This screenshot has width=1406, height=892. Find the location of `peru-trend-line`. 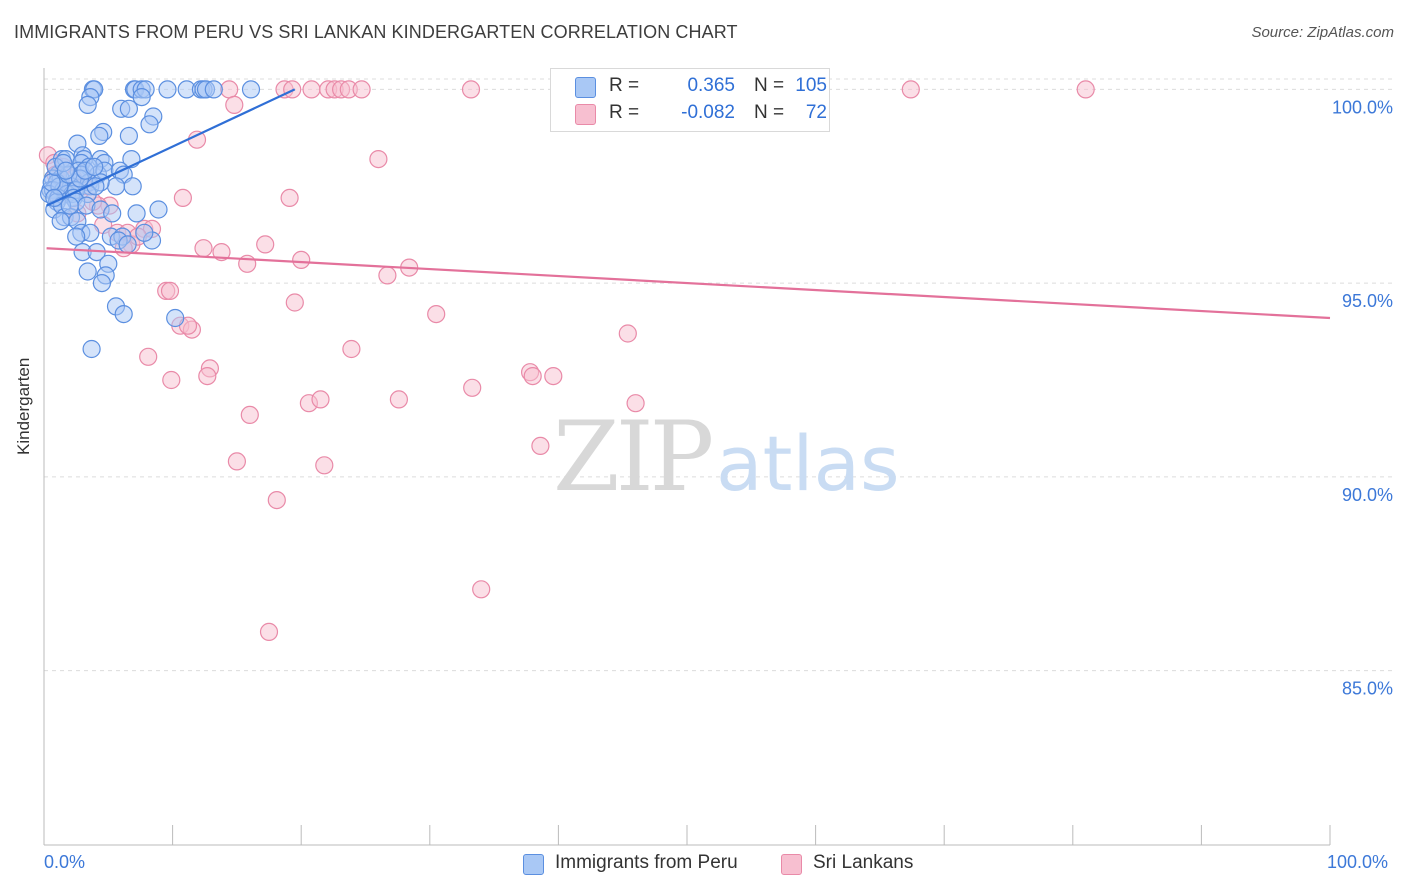

peru-trend-line is located at coordinates (171, 147).